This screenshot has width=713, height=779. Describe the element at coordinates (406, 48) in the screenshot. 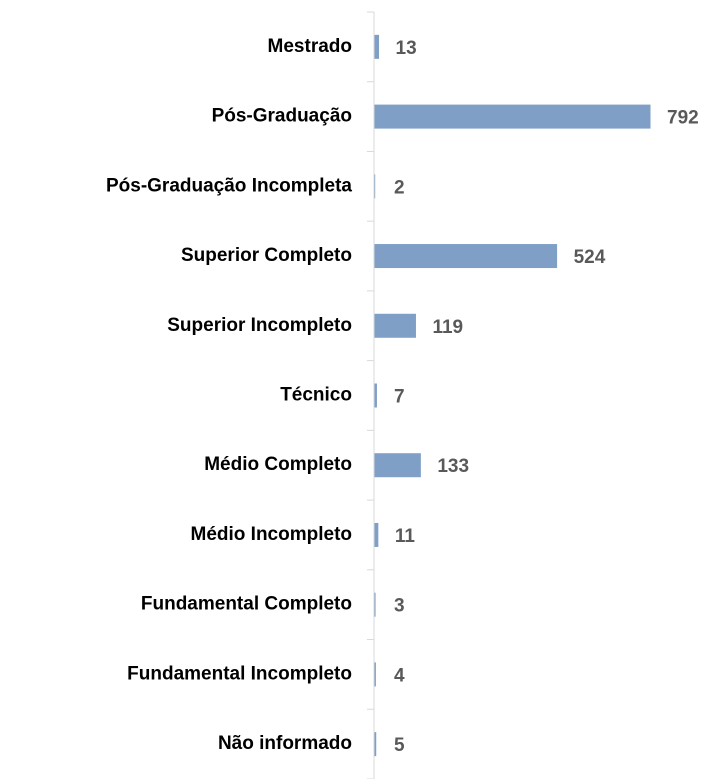

I see `value-label: 13` at that location.